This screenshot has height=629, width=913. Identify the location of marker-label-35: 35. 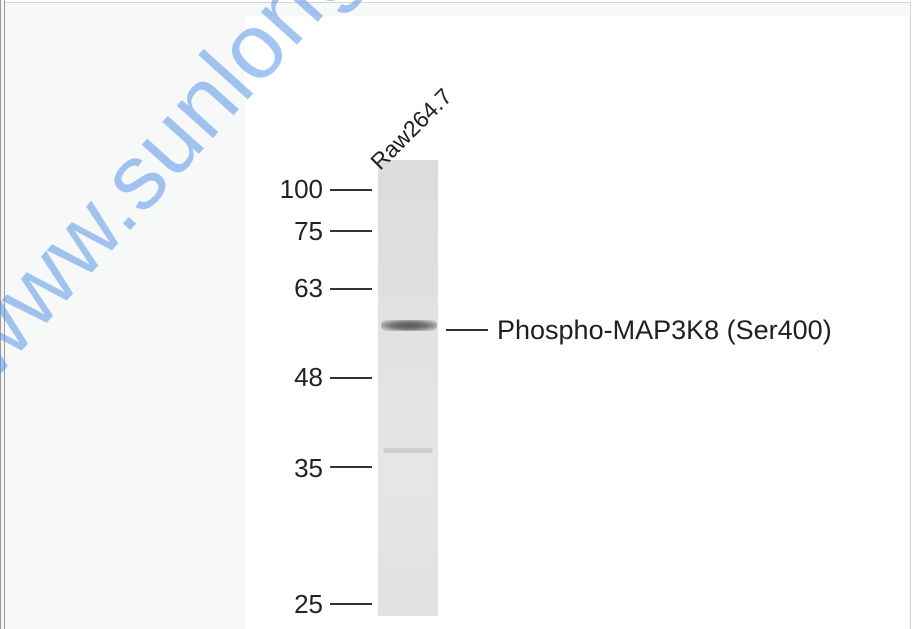
(293, 468).